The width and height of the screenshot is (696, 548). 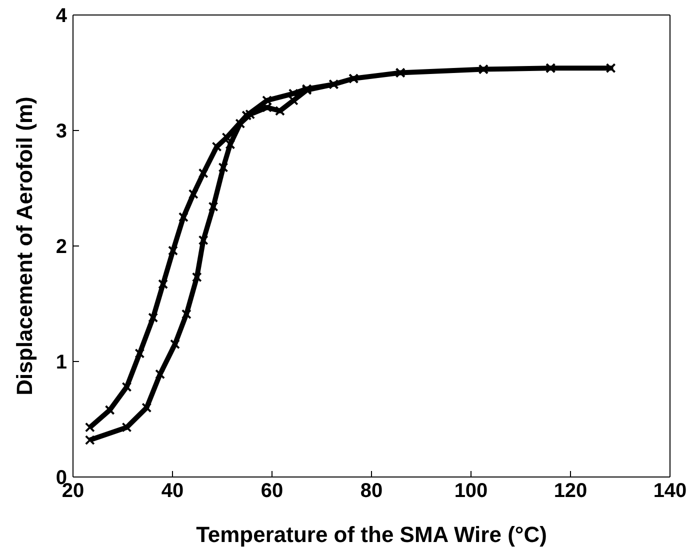 What do you see at coordinates (61, 363) in the screenshot?
I see `y-tick-label: 1` at bounding box center [61, 363].